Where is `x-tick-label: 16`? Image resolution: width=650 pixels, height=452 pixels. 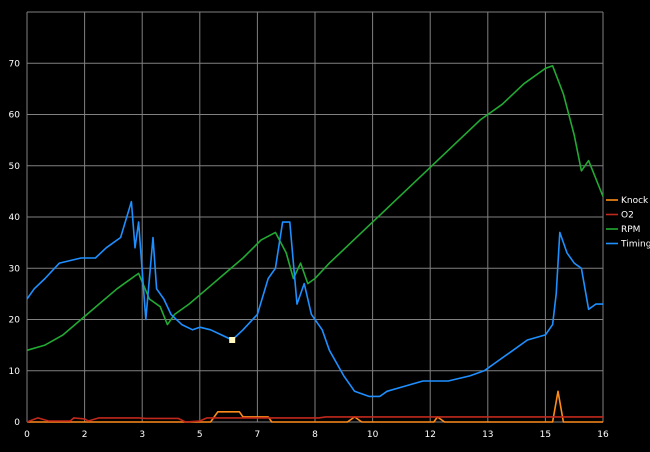
x-tick-label: 16 is located at coordinates (603, 435).